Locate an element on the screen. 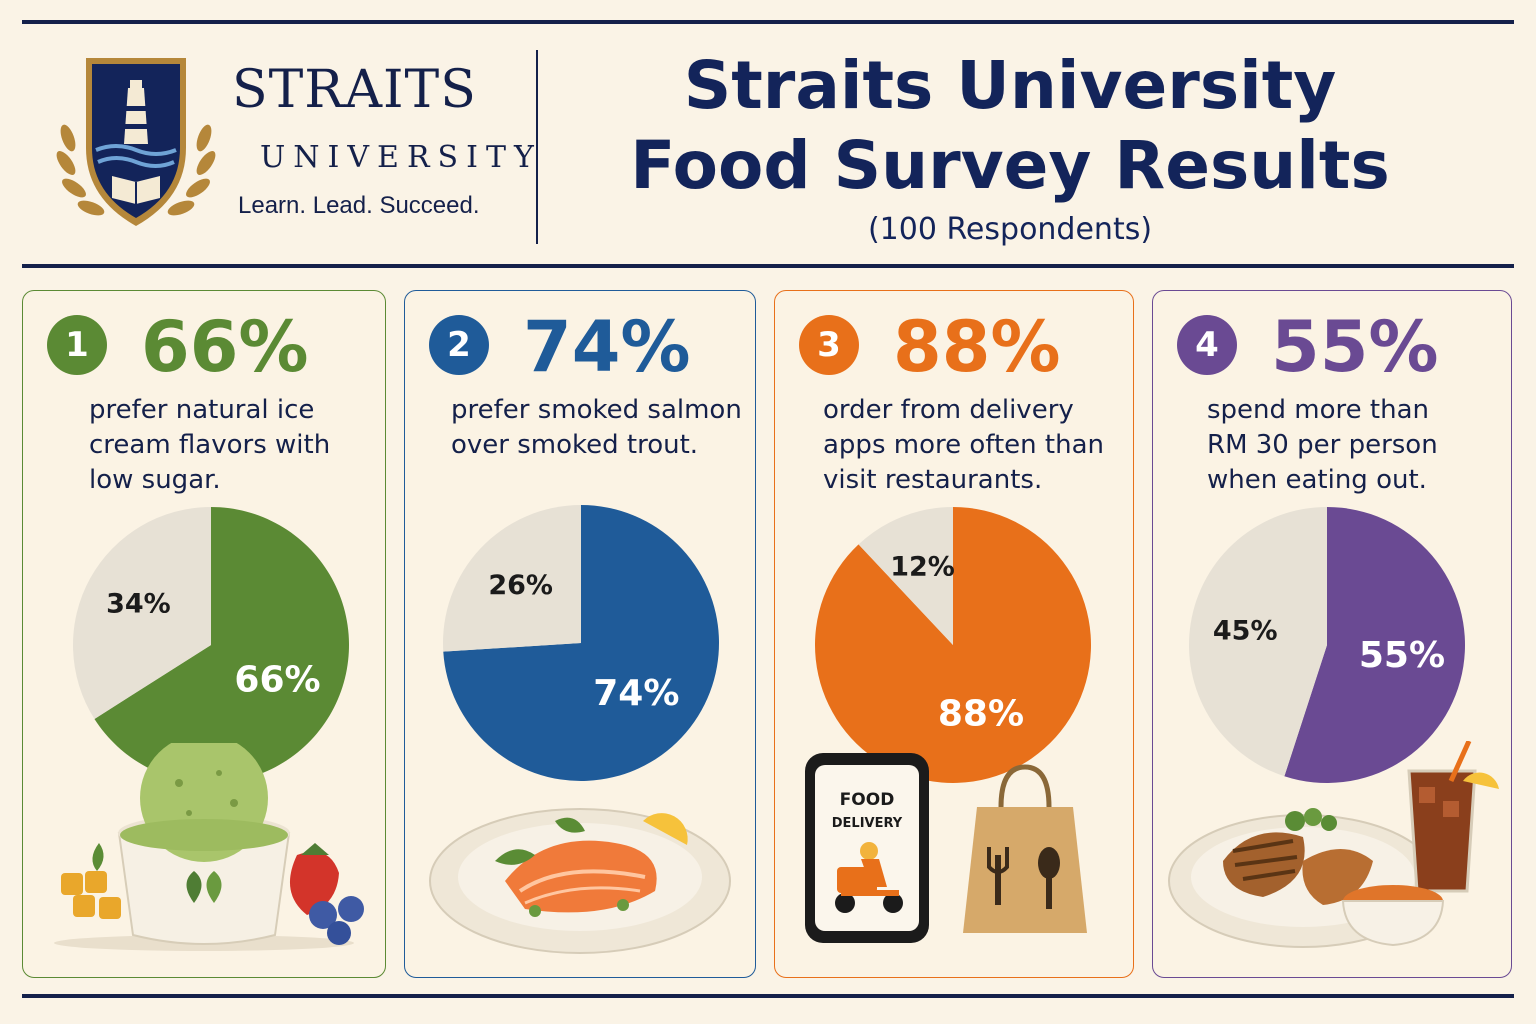 The width and height of the screenshot is (1536, 1024). card-headline-percent: 55% is located at coordinates (1355, 347).